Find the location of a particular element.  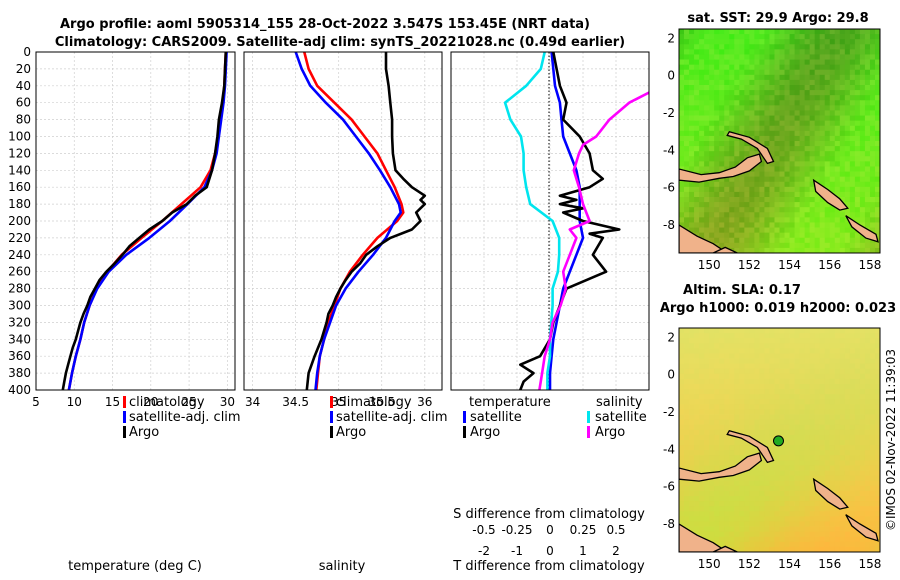

sla-map-lat-ticks: 20-2-4-6-8 is located at coordinates (669, 430).